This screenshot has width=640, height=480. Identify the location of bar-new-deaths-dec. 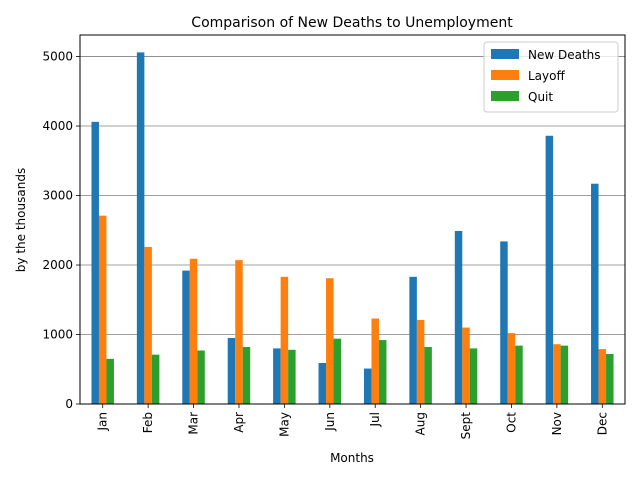
(595, 293).